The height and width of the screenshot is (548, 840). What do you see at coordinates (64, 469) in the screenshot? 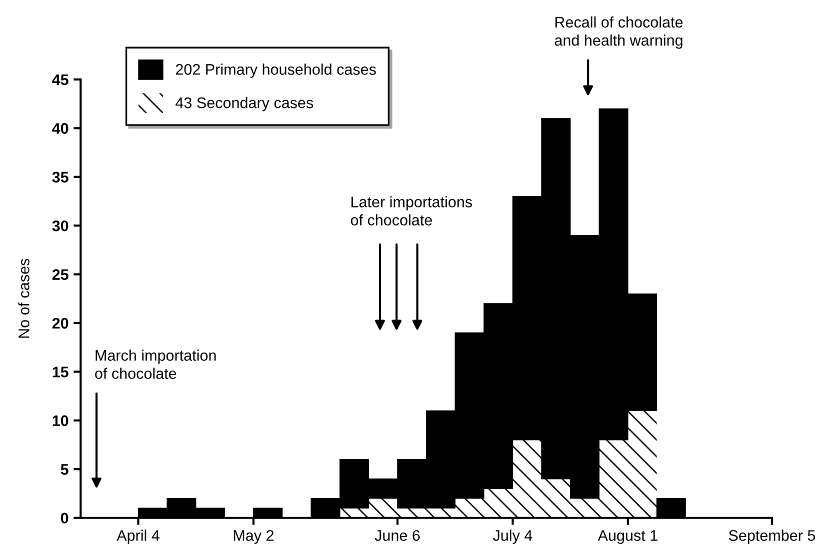
I see `y-tick-label: 5` at bounding box center [64, 469].